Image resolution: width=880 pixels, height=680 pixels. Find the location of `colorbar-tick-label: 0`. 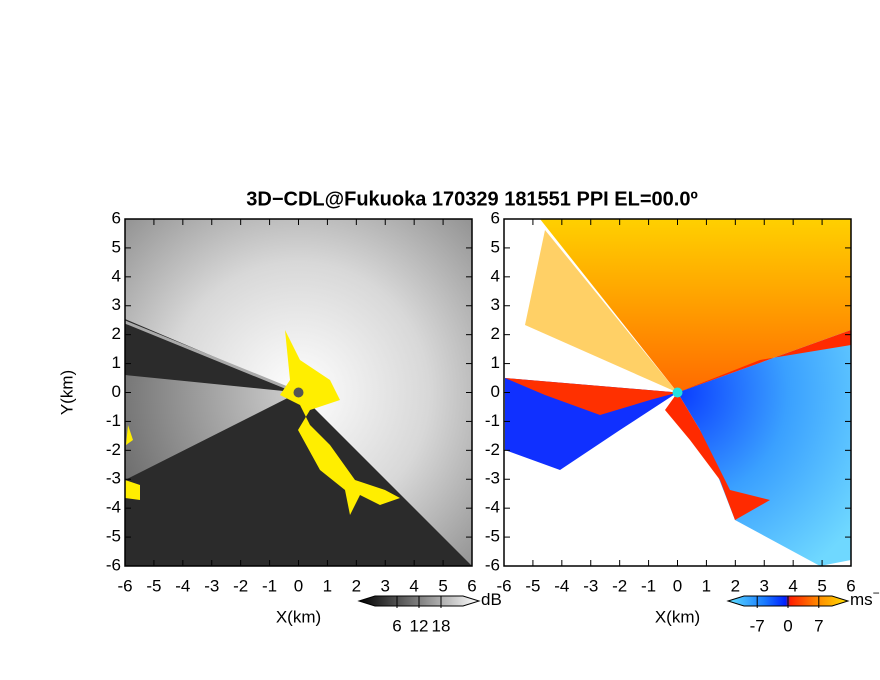

colorbar-tick-label: 0 is located at coordinates (787, 625).